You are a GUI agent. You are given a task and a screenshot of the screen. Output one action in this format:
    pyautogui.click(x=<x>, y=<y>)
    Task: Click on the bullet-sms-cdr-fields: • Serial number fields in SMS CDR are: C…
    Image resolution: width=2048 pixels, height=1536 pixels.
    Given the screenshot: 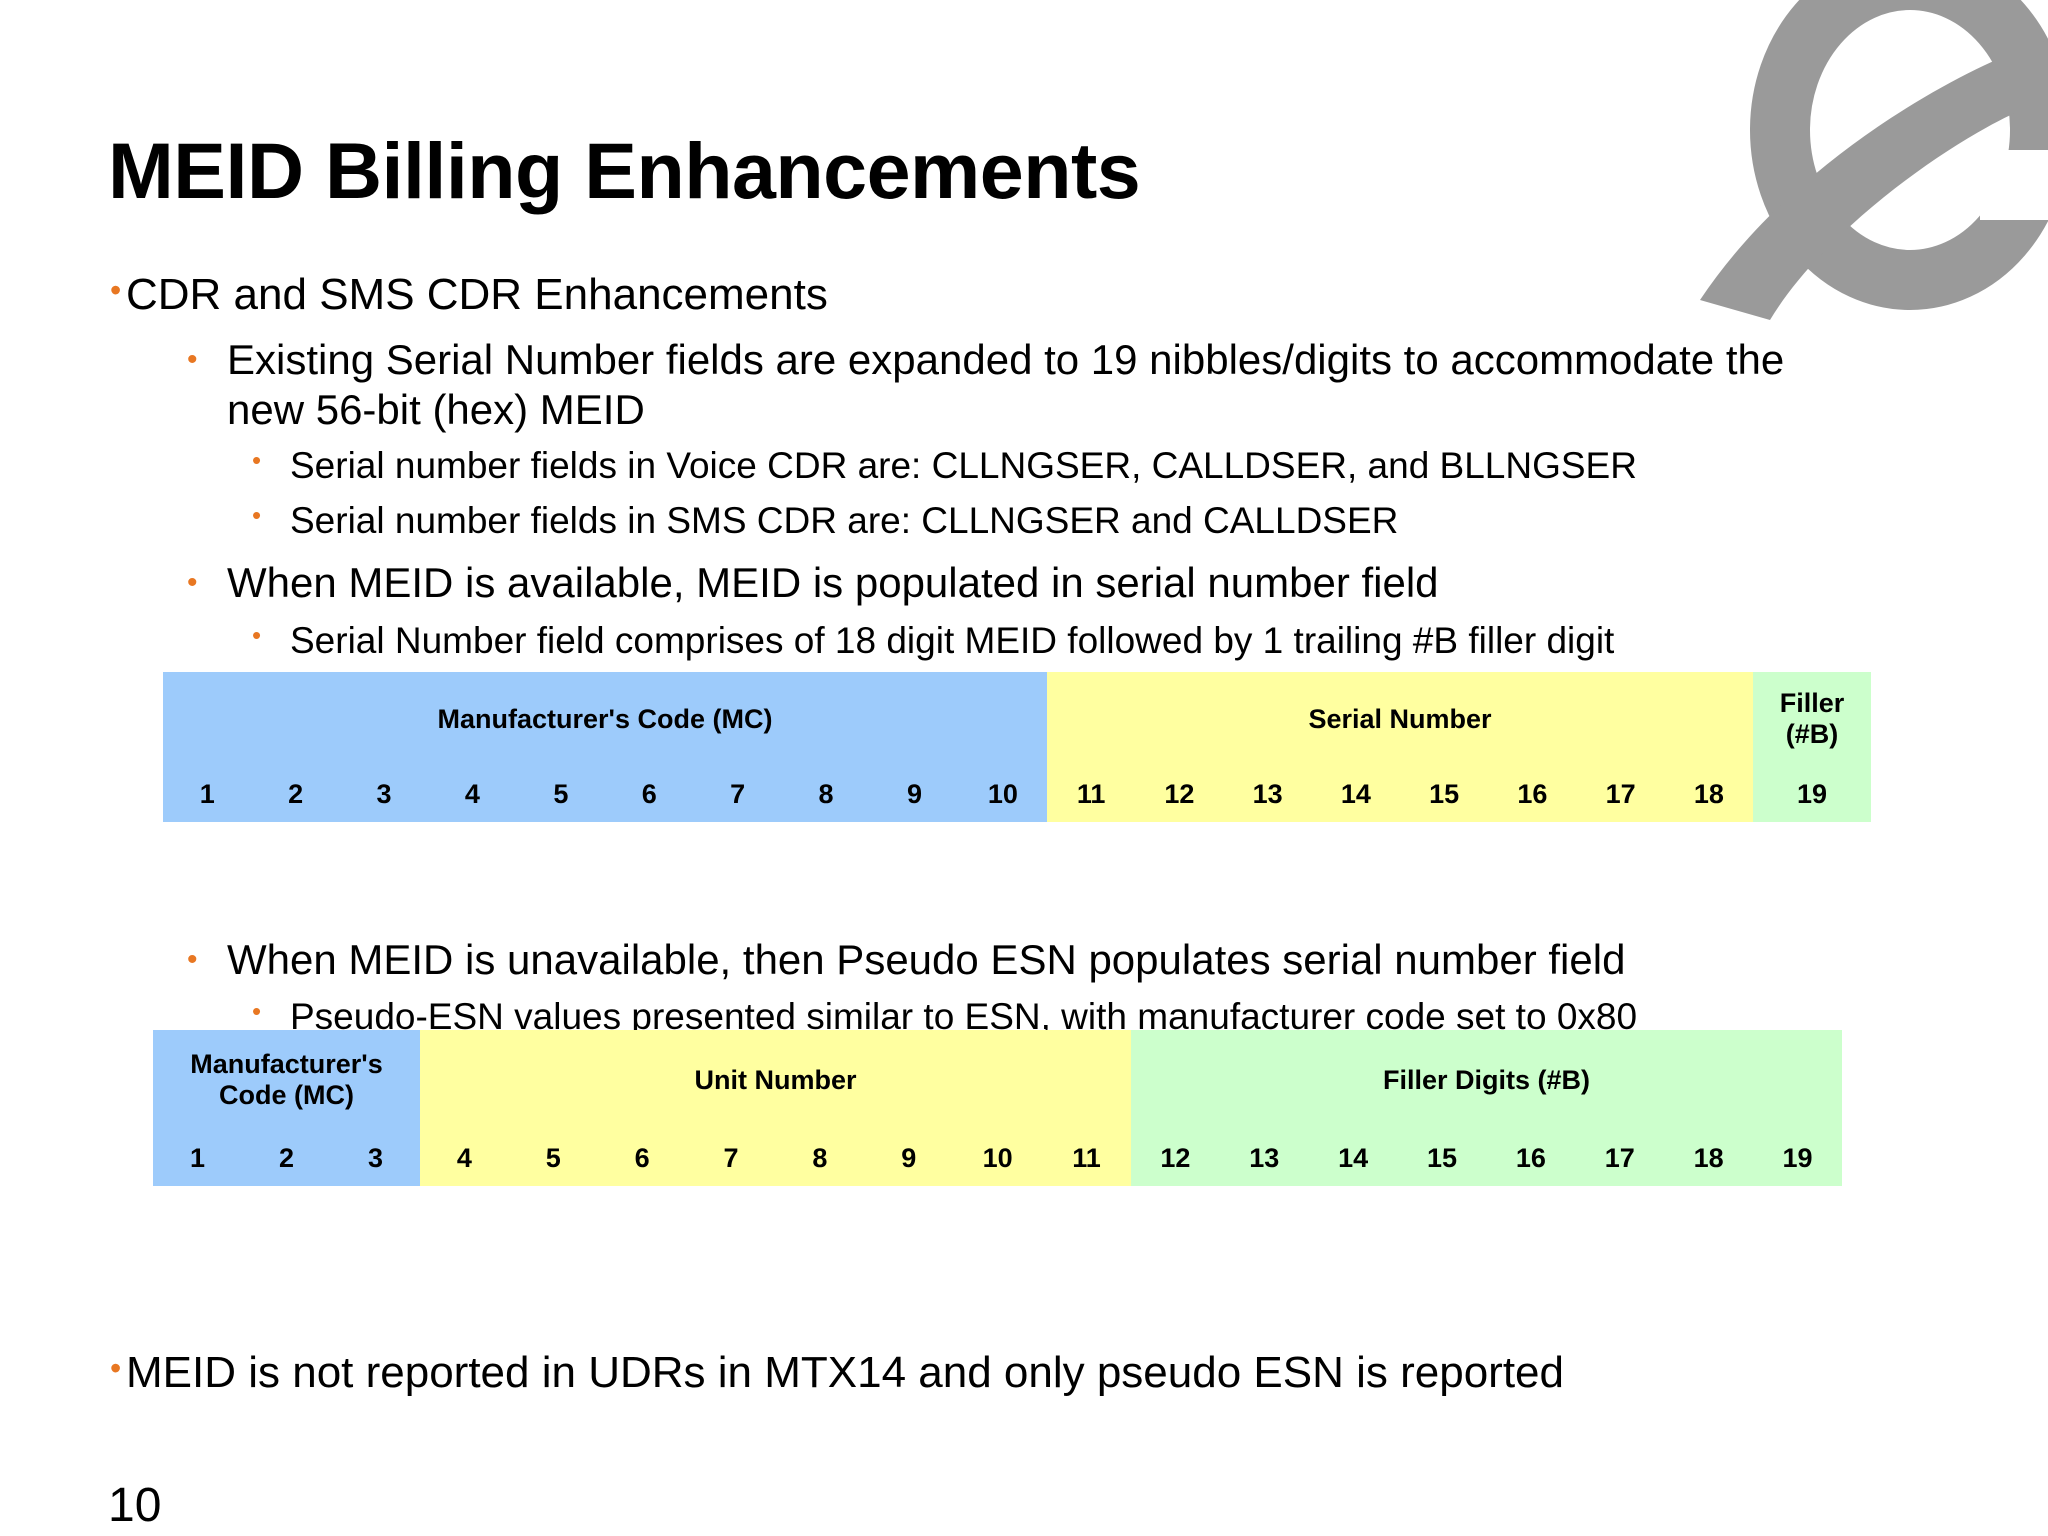 What is the action you would take?
    pyautogui.click(x=825, y=521)
    